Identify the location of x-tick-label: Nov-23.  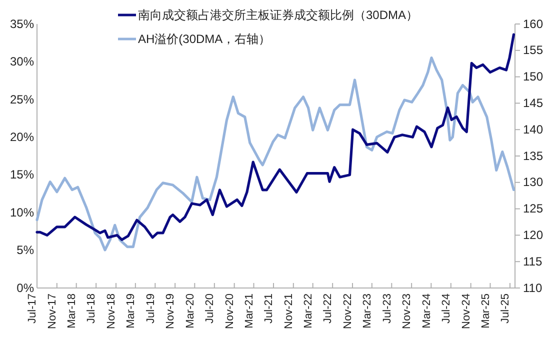
(407, 311).